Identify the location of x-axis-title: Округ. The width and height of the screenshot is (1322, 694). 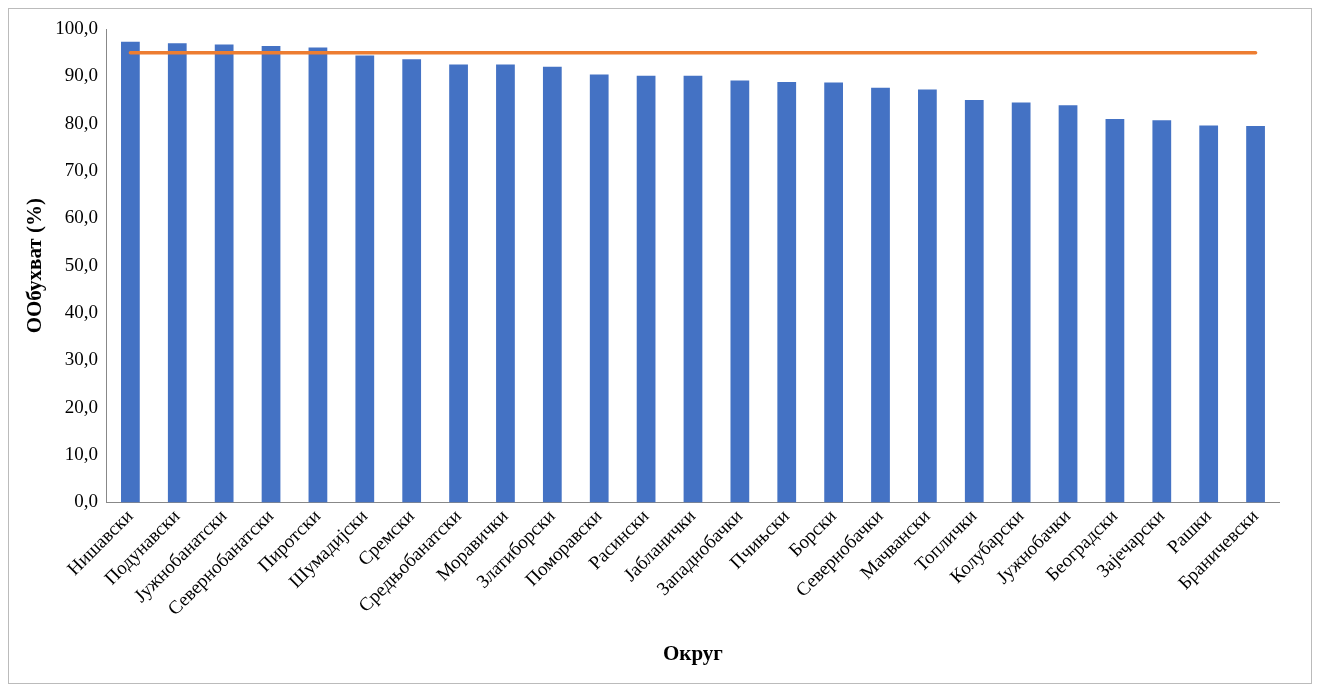
(693, 652).